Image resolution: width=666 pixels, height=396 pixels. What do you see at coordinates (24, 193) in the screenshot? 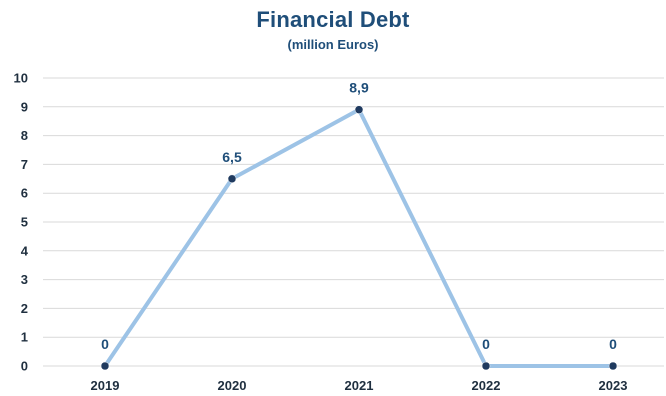
I see `y-tick-label: 6` at bounding box center [24, 193].